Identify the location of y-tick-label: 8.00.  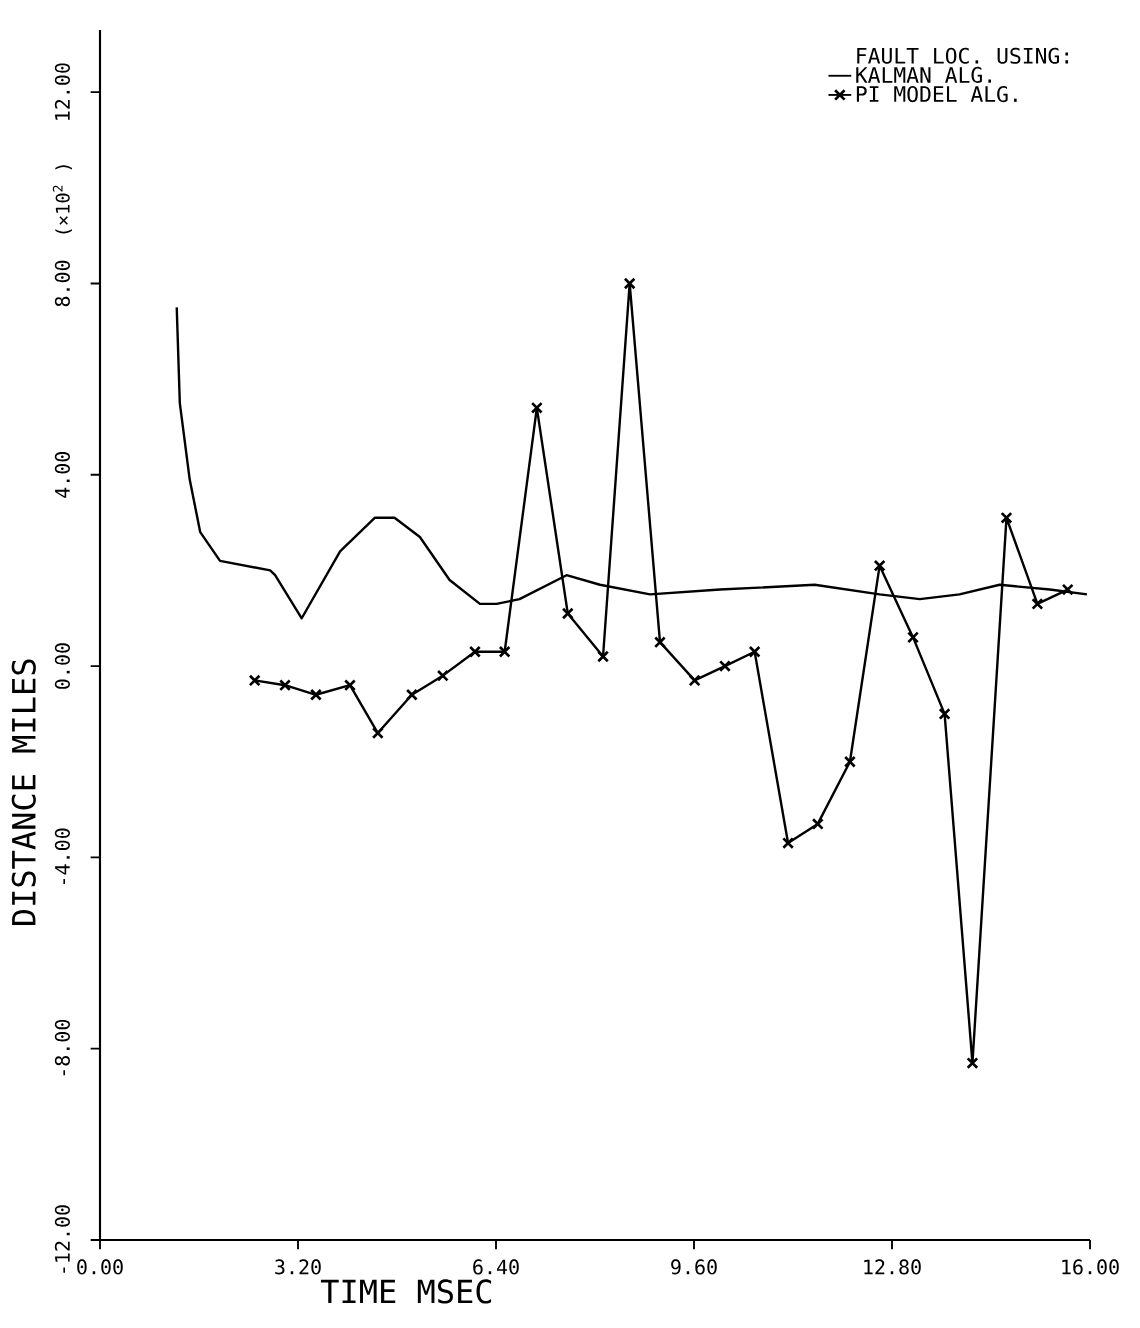
(62, 283).